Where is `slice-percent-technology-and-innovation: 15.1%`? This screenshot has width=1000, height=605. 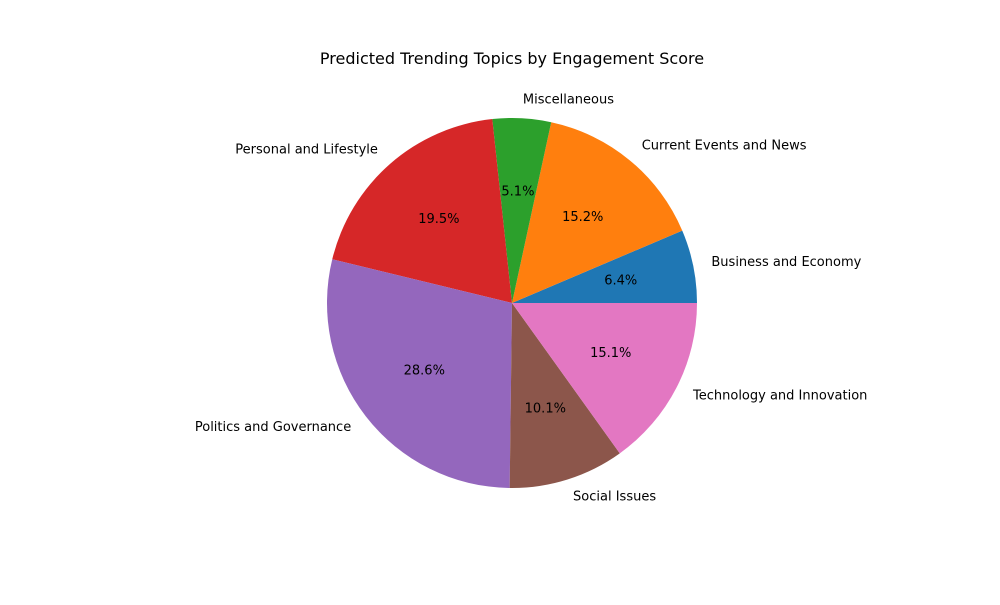 slice-percent-technology-and-innovation: 15.1% is located at coordinates (610, 353).